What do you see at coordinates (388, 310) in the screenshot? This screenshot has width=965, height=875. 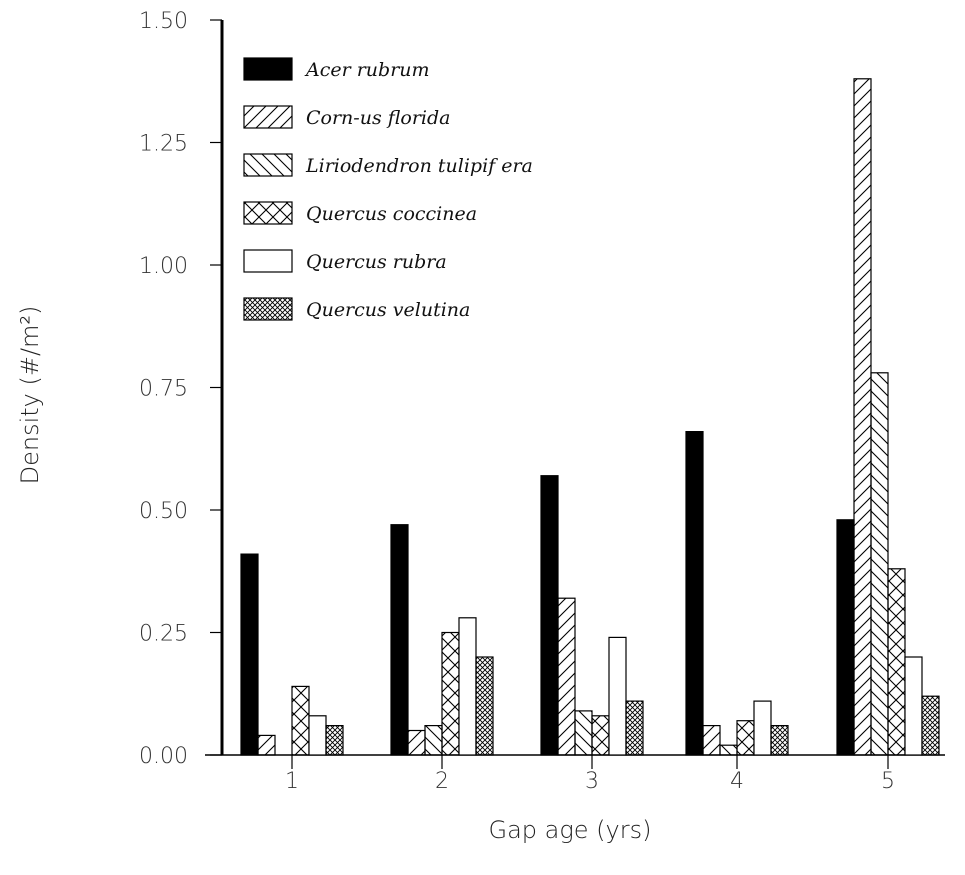 I see `legend-label: Quercus velutina` at bounding box center [388, 310].